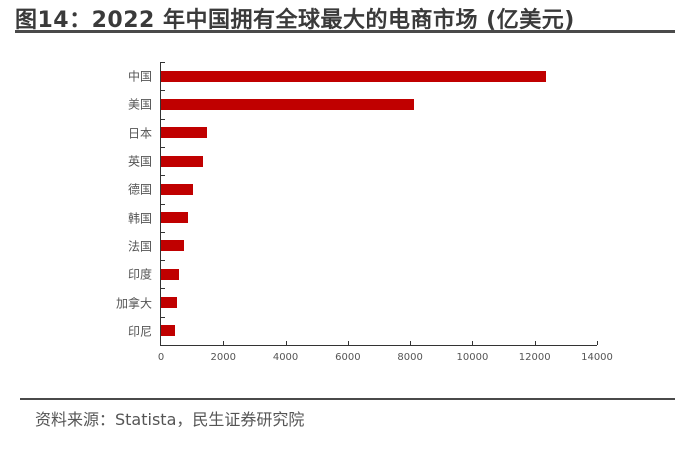  Describe the element at coordinates (139, 133) in the screenshot. I see `y-category-label: 日本` at that location.